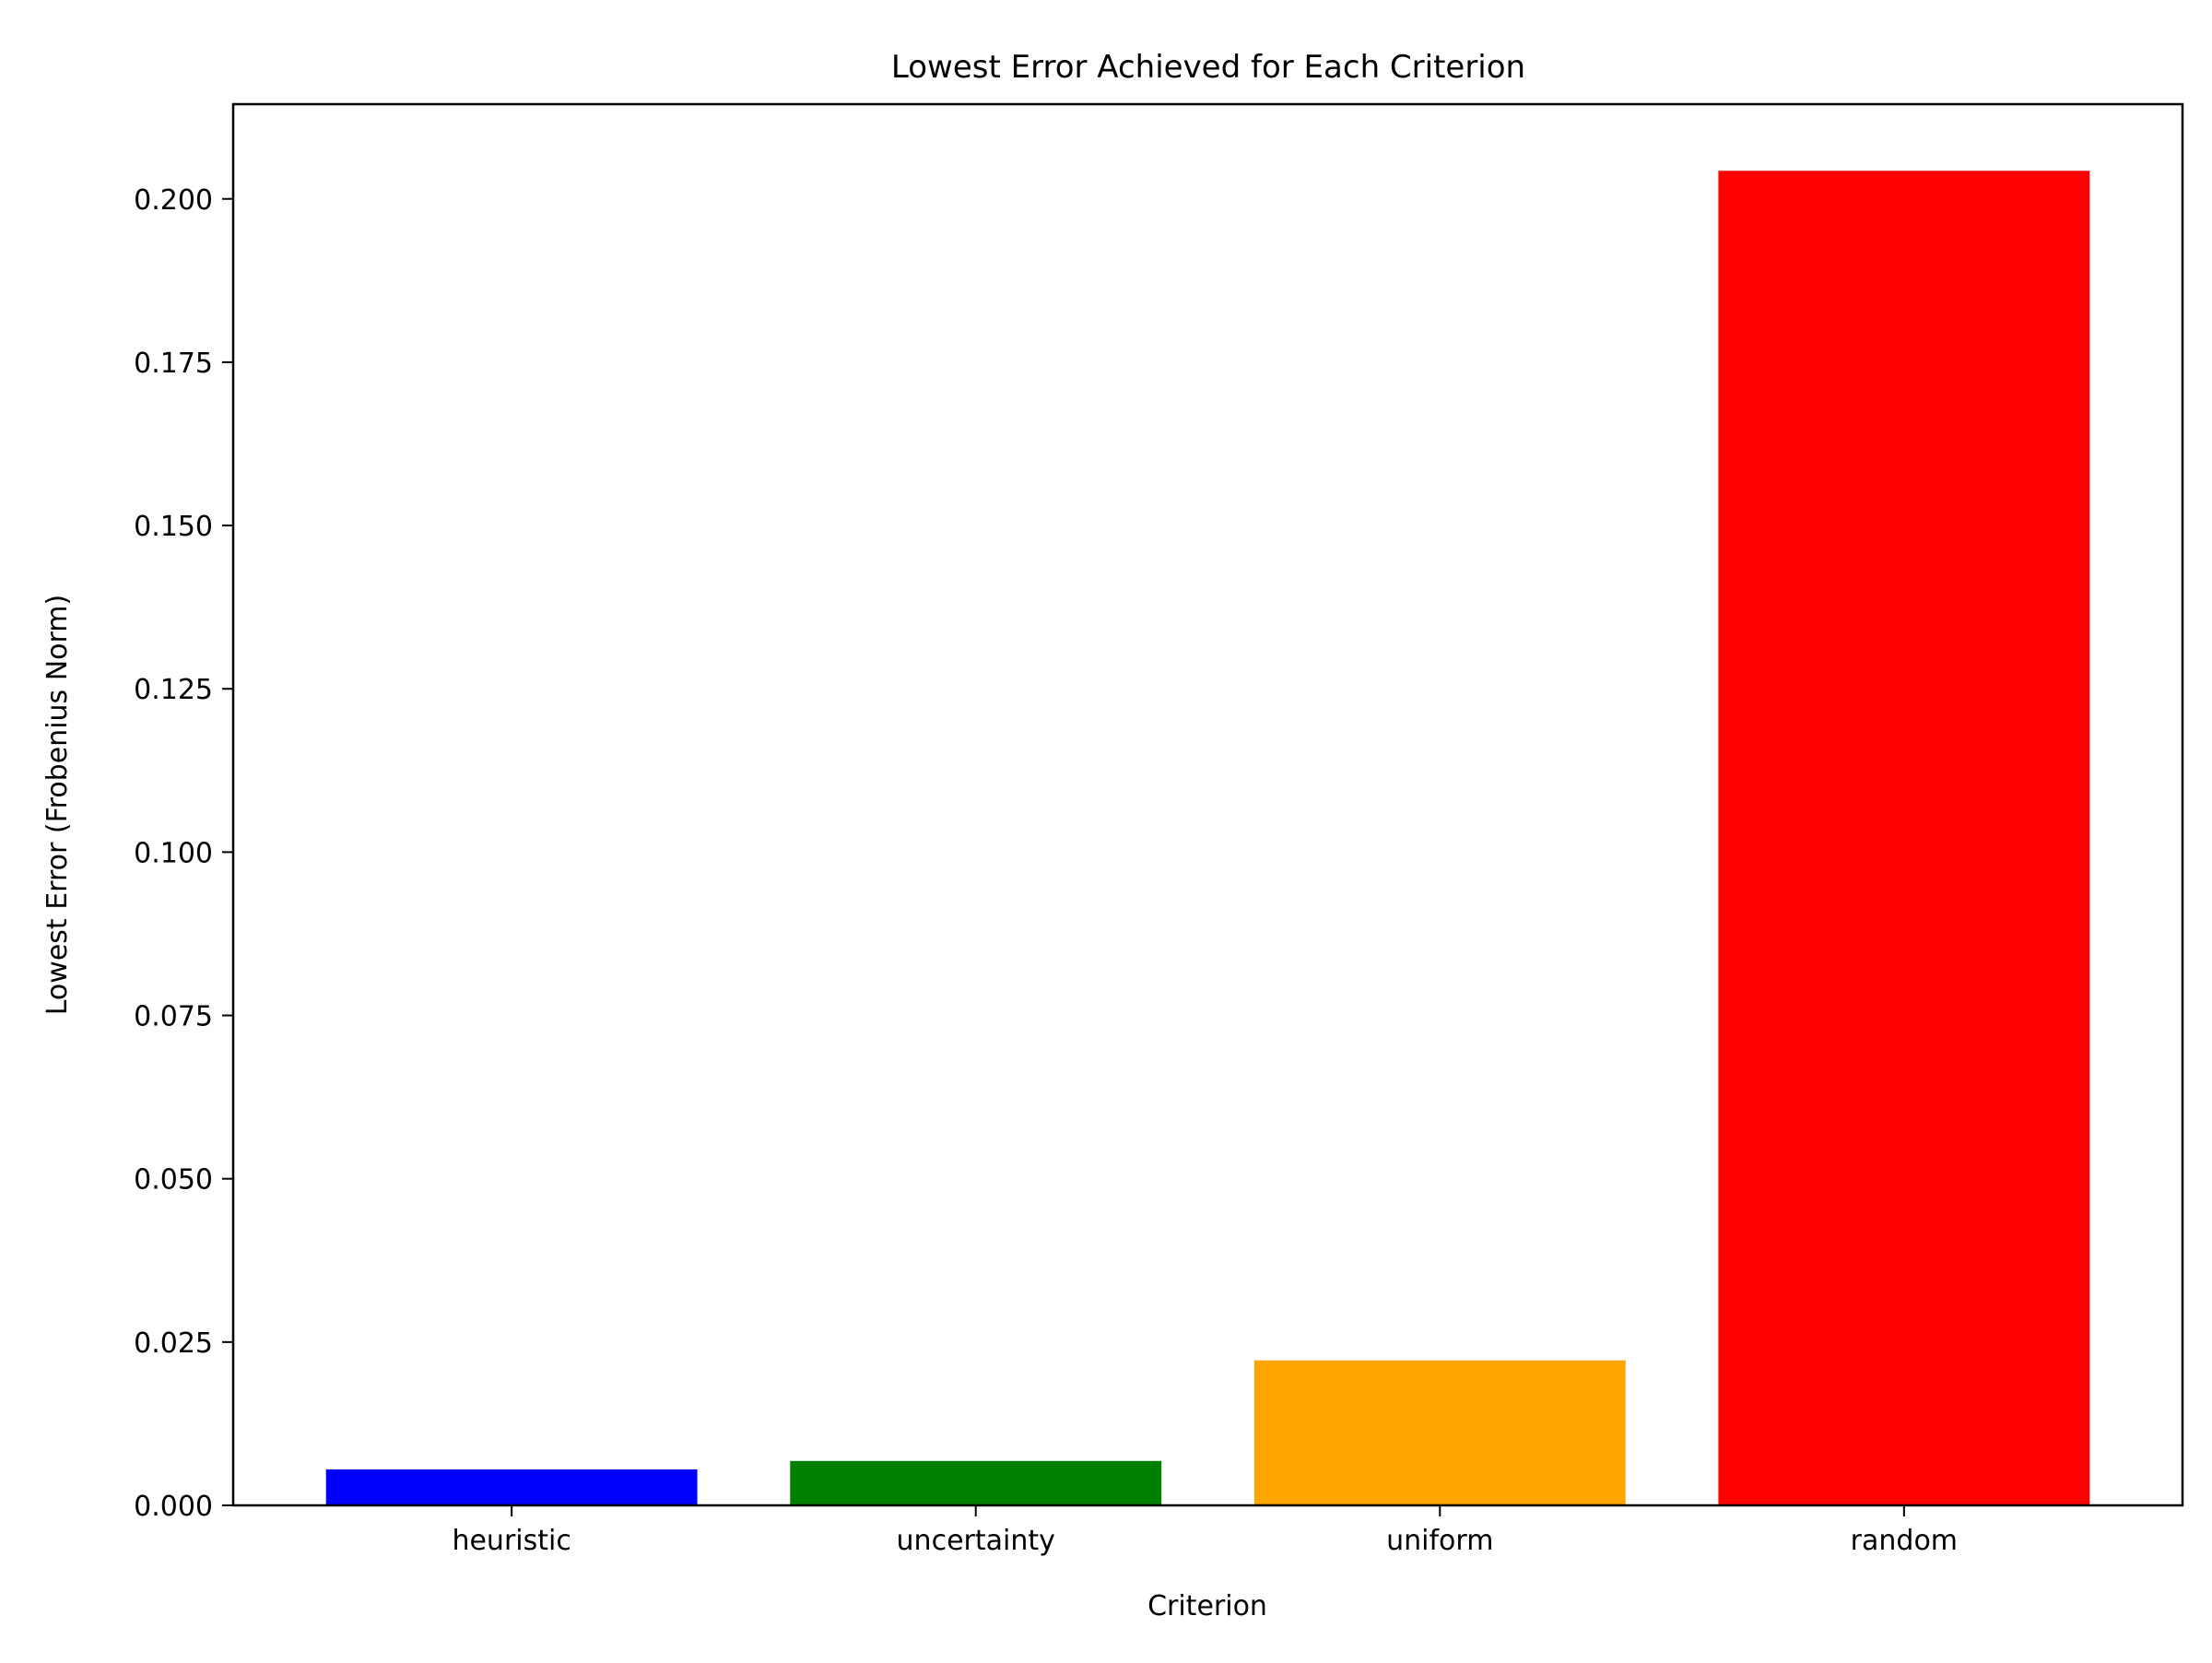 This screenshot has height=1663, width=2212. What do you see at coordinates (1208, 67) in the screenshot?
I see `chart-title: Lowest Error Achieved for Each Criterion` at bounding box center [1208, 67].